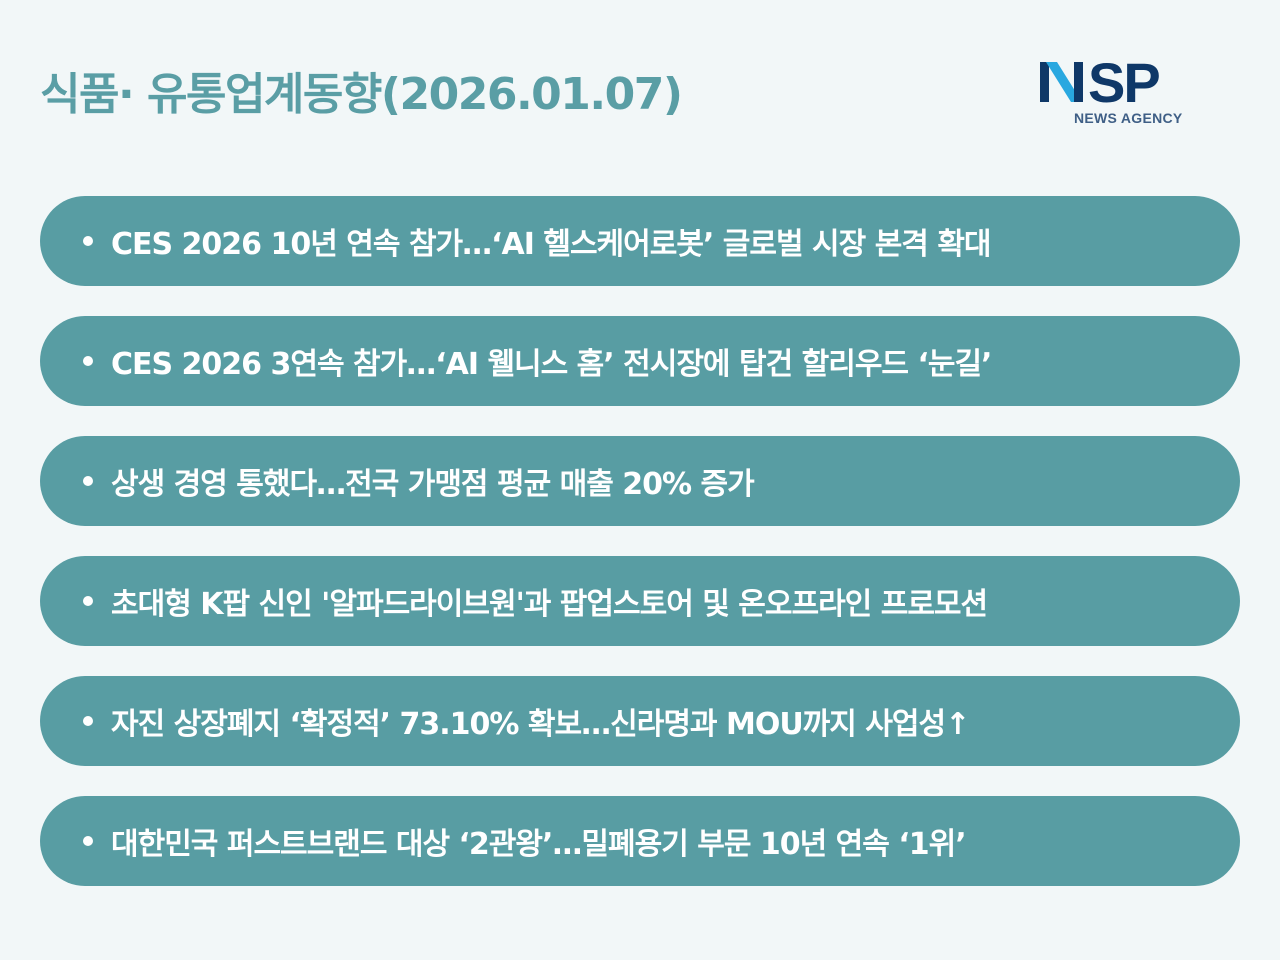 The height and width of the screenshot is (960, 1280). What do you see at coordinates (361, 94) in the screenshot?
I see `page-title: 식품· 유통업계동향(2026.01.07)` at bounding box center [361, 94].